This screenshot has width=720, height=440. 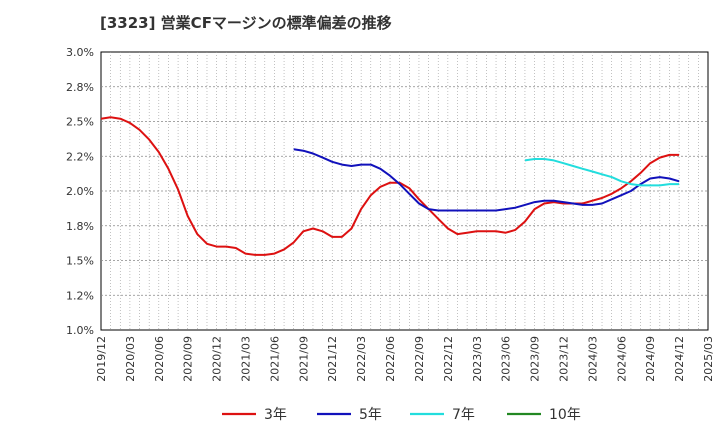 I want to click on y-tick-label: 2.2%, so click(x=80, y=156).